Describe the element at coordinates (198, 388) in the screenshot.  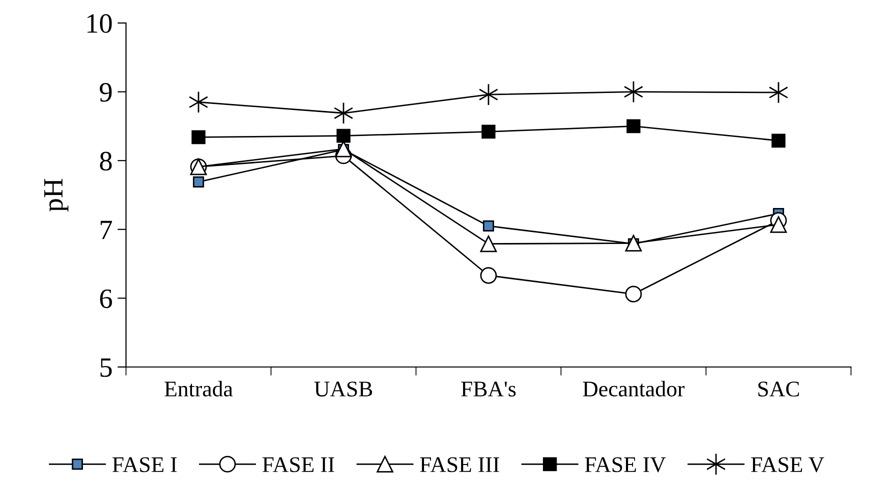
I see `x-tick-label: Entrada` at that location.